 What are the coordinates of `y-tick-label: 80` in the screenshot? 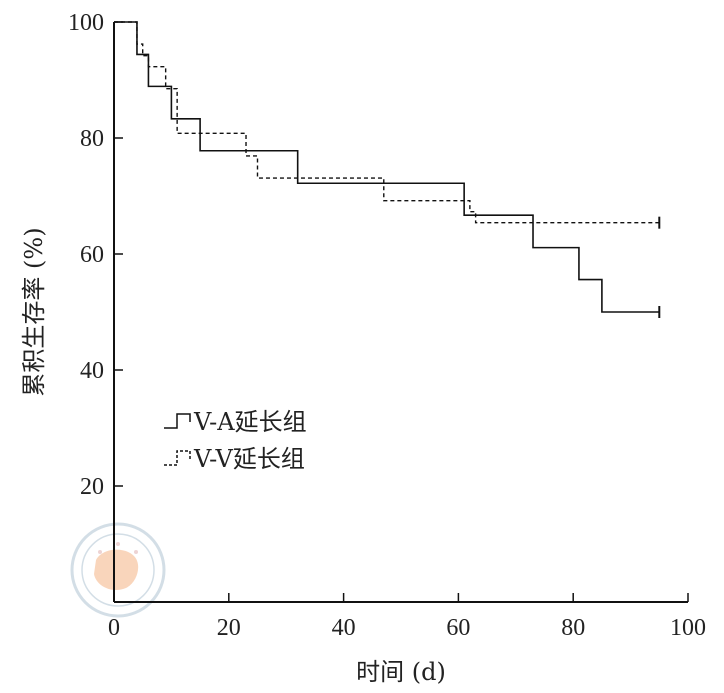 It's located at (92, 139).